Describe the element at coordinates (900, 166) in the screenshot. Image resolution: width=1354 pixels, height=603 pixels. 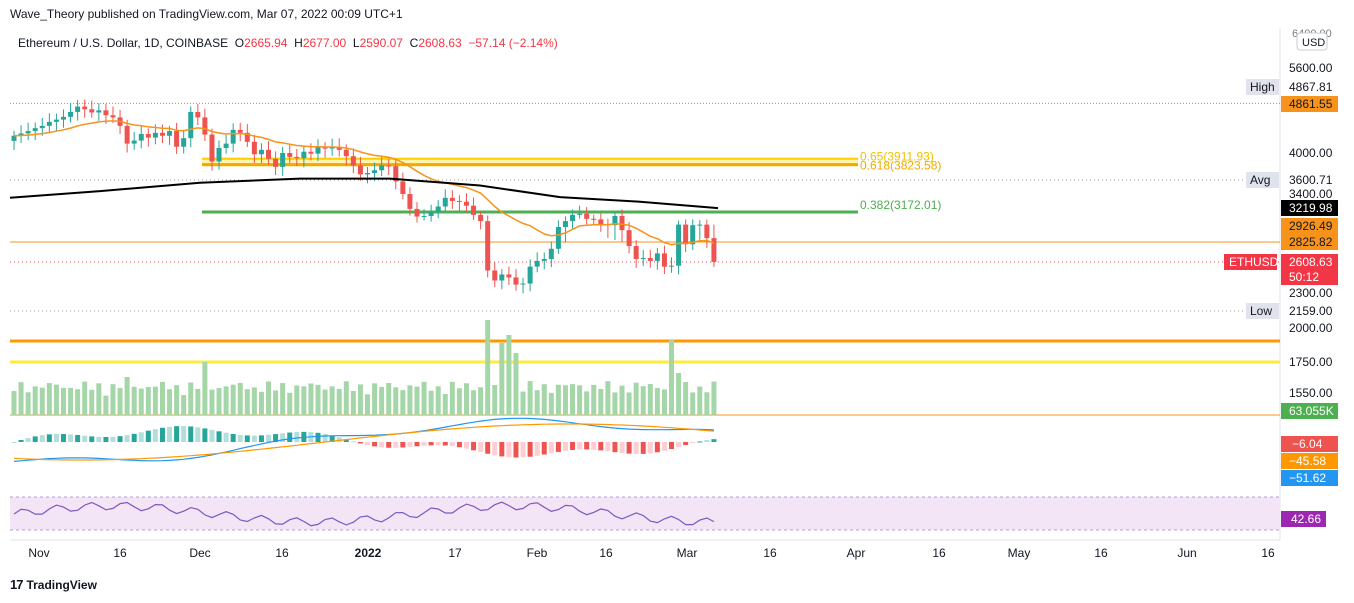
I see `fib-label-0618: 0.618(3823.58)` at that location.